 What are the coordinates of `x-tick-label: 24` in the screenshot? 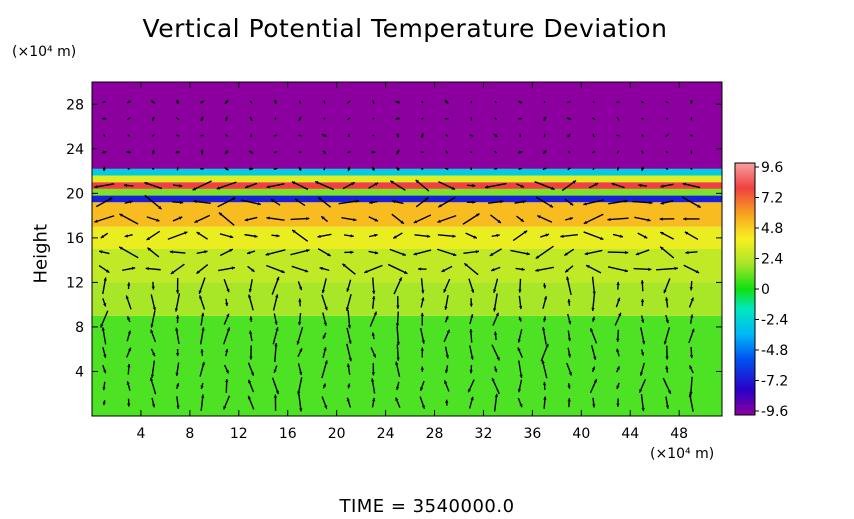 It's located at (386, 434).